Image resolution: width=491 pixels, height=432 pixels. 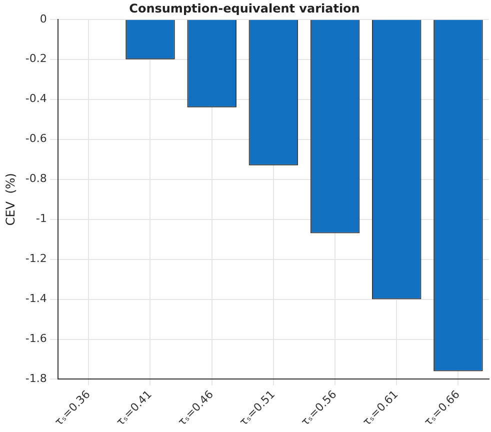 I want to click on y-tick-label: 0, so click(x=43, y=19).